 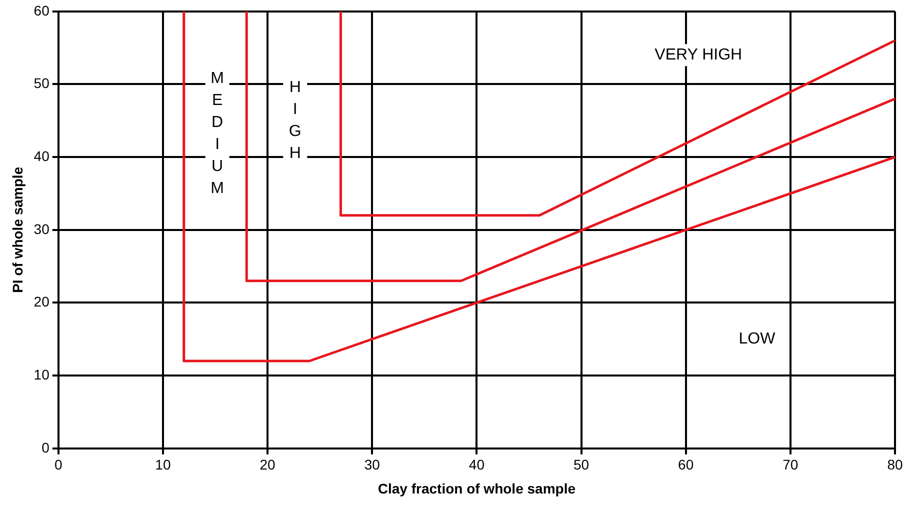 What do you see at coordinates (698, 55) in the screenshot?
I see `annotation: VERY HIGH` at bounding box center [698, 55].